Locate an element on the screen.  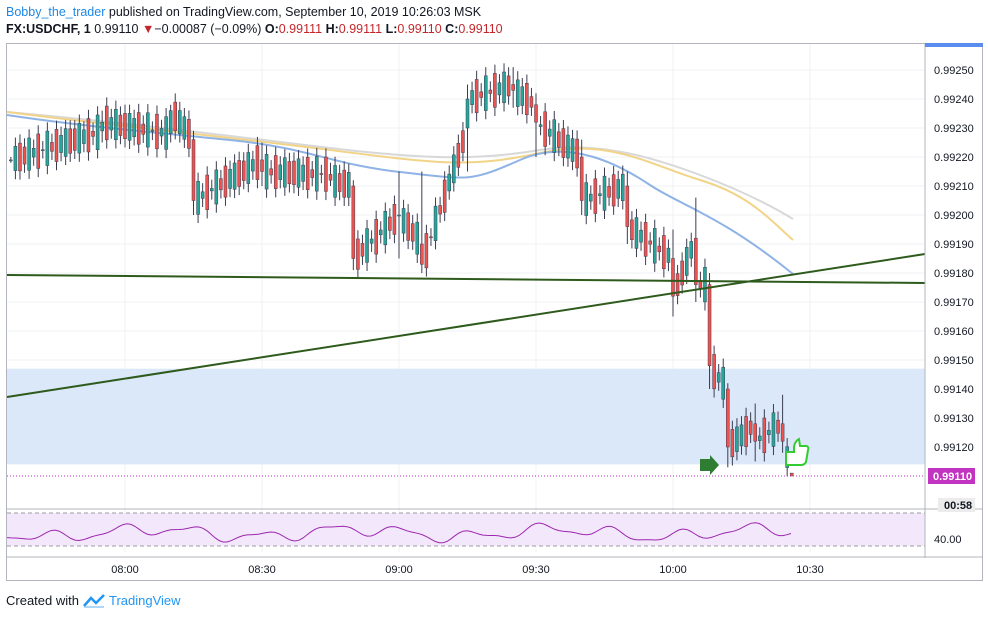
price-tick-label: 0.99250 is located at coordinates (954, 71).